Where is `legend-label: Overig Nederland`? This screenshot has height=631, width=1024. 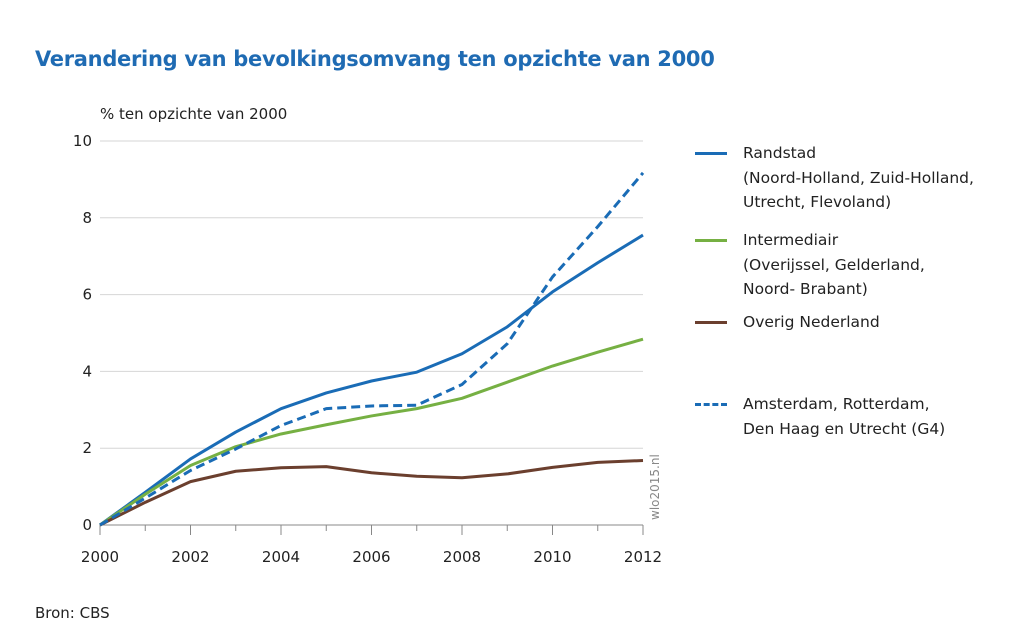
legend-label: Overig Nederland is located at coordinates (811, 322).